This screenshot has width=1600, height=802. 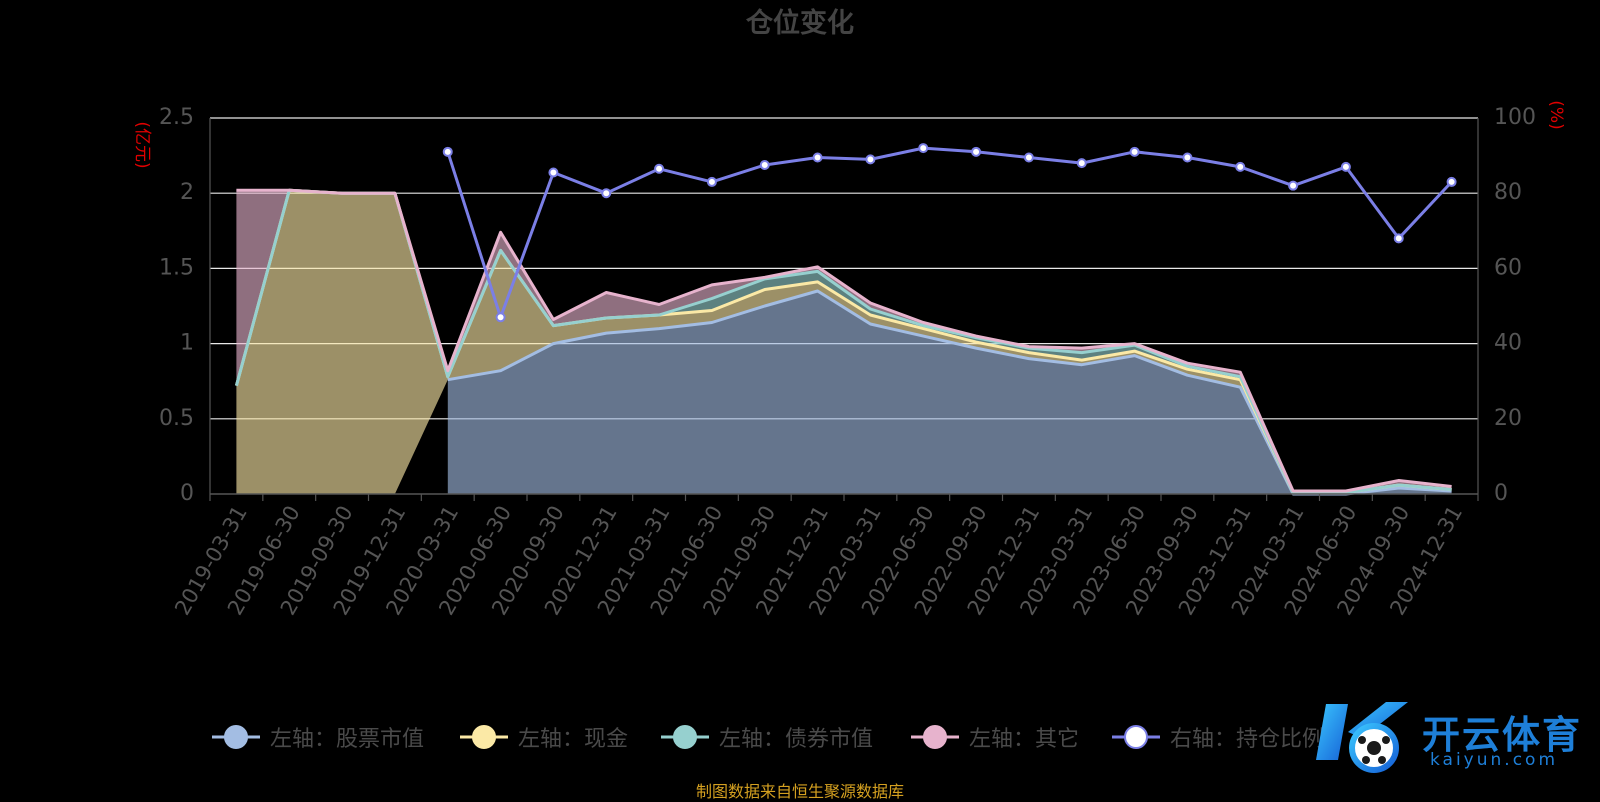 I want to click on left-tick-label: 1.5, so click(x=176, y=267).